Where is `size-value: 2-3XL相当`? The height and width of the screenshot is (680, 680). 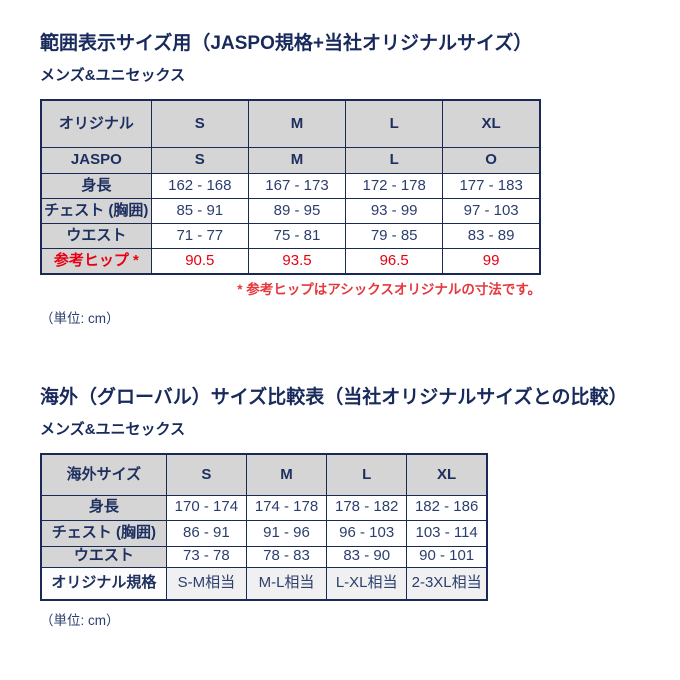
size-value: 2-3XL相当 is located at coordinates (447, 583).